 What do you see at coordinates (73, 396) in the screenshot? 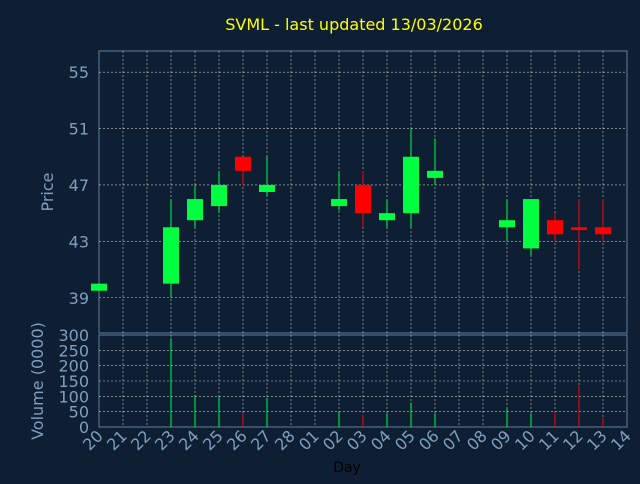
I see `volume-tick-label: 100` at bounding box center [73, 396].